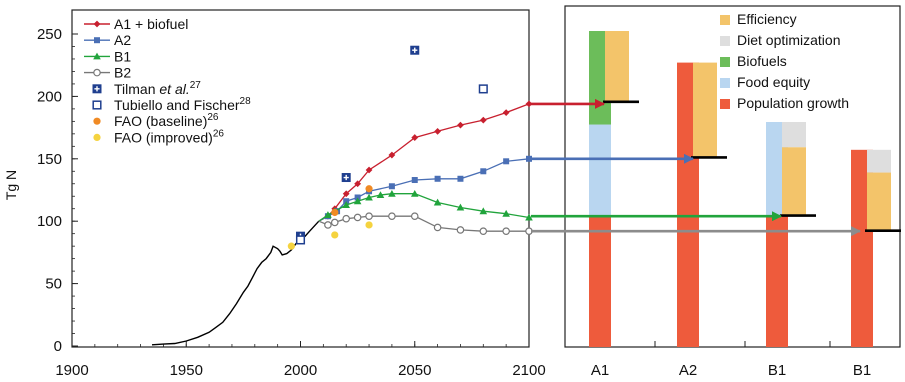 This screenshot has height=382, width=905. What do you see at coordinates (122, 56) in the screenshot?
I see `legend-label-b1: B1` at bounding box center [122, 56].